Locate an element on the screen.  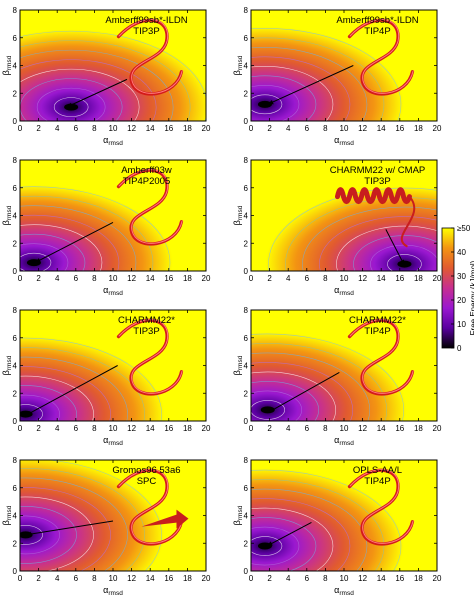
panel-title-line: OPLS-AA/L is located at coordinates (377, 470).